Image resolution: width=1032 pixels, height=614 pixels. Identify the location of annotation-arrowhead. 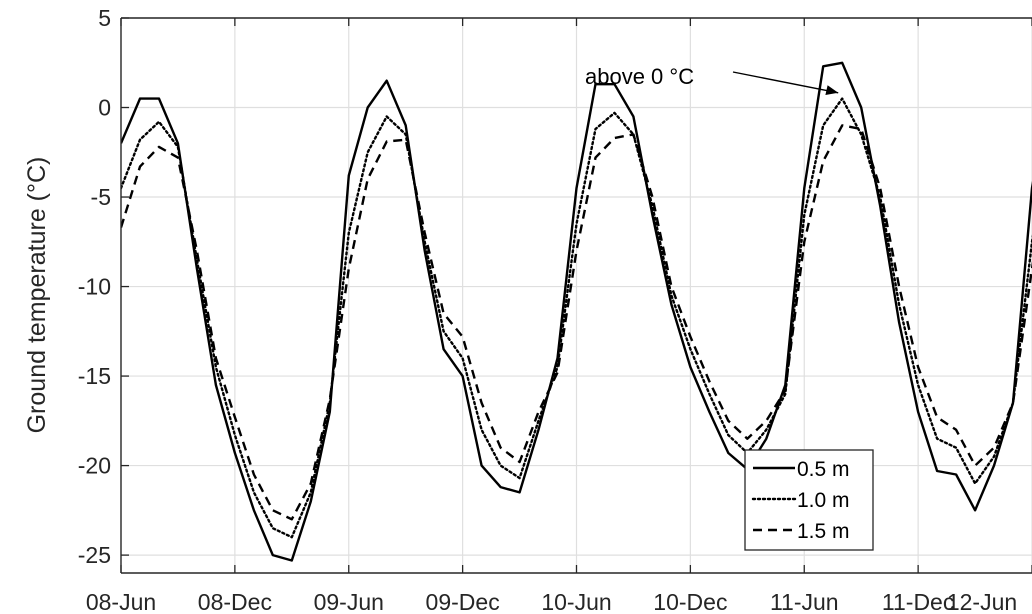
(832, 90).